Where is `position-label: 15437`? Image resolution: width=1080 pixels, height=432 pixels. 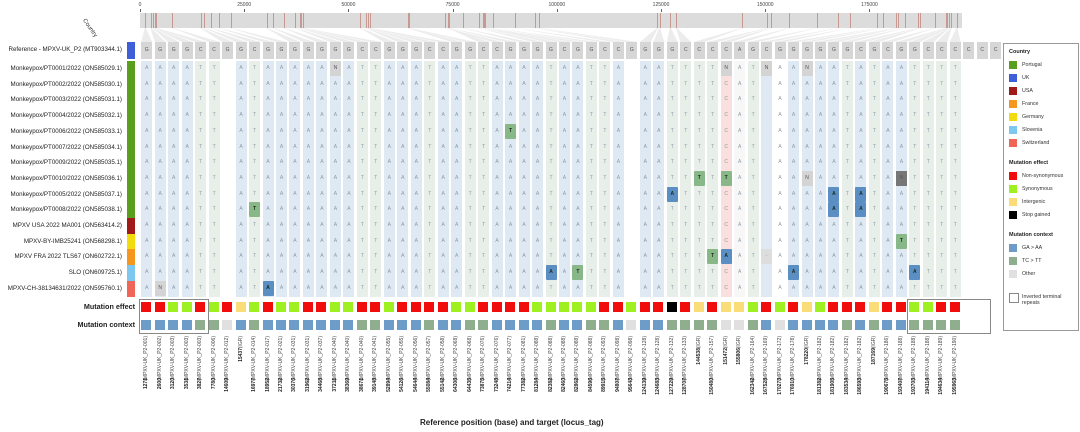
position-label: 15437 is located at coordinates (240, 355).